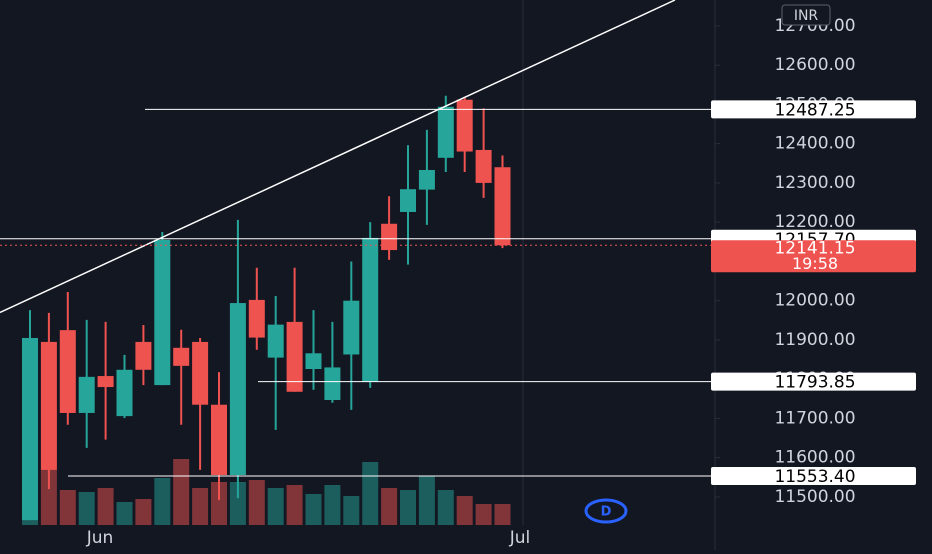 This screenshot has height=554, width=932. I want to click on y-tick-label: 12300.00, so click(814, 183).